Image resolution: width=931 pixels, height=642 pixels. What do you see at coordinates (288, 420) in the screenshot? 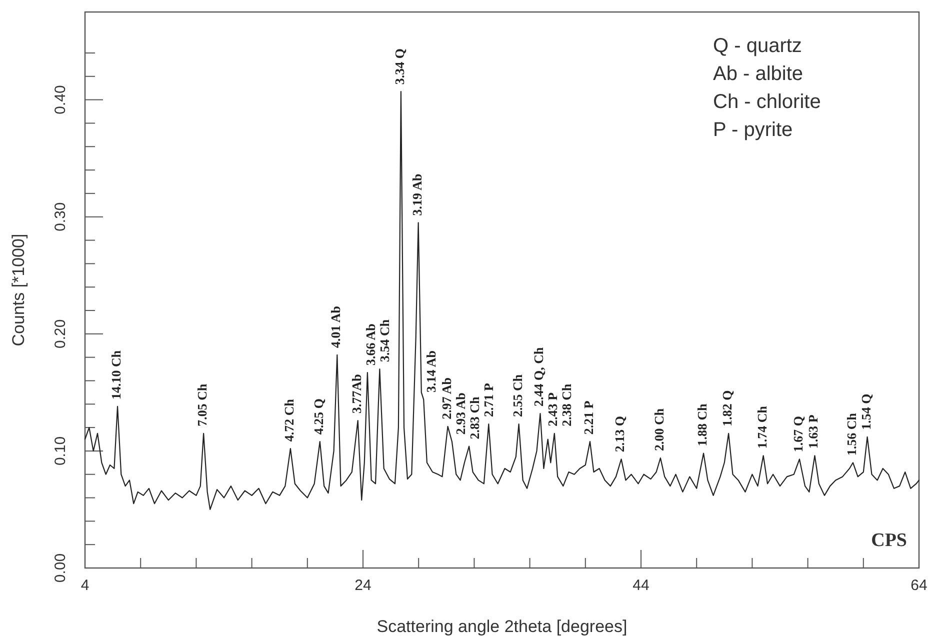
I see `annotation: 4.72 Ch` at bounding box center [288, 420].